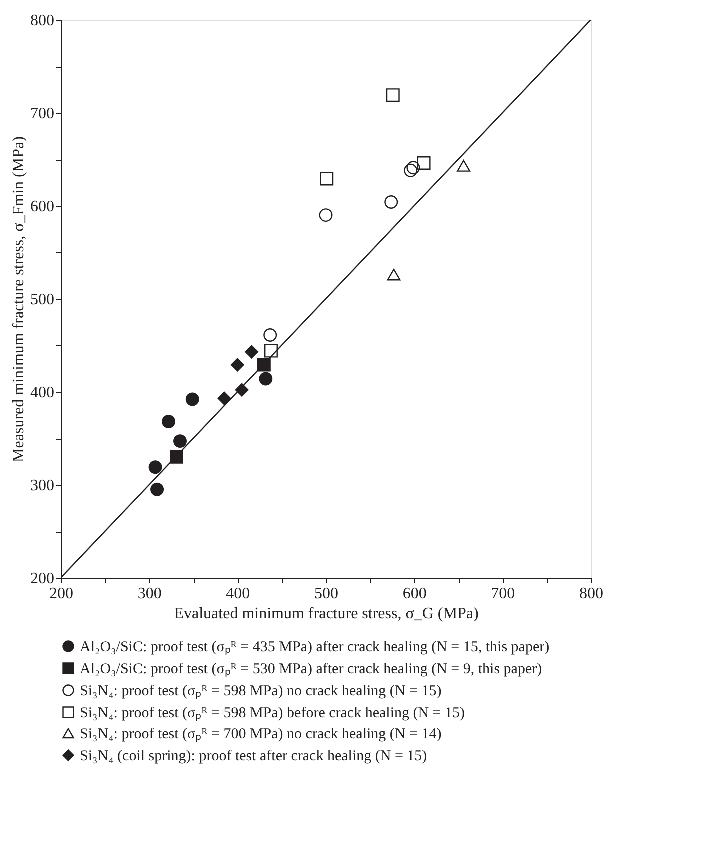 The image size is (715, 846). I want to click on y-tick-label: 400, so click(42, 393).